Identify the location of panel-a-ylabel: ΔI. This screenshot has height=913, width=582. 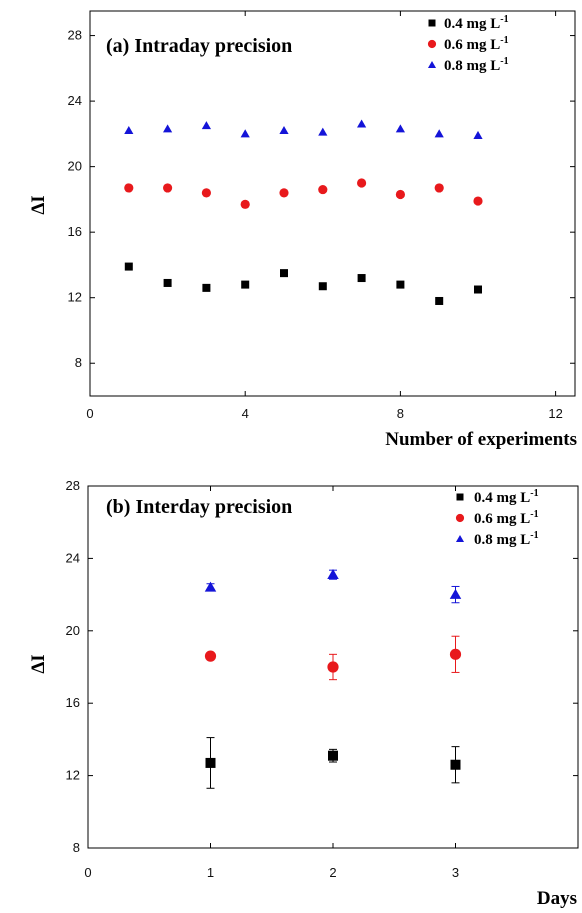
(38, 204).